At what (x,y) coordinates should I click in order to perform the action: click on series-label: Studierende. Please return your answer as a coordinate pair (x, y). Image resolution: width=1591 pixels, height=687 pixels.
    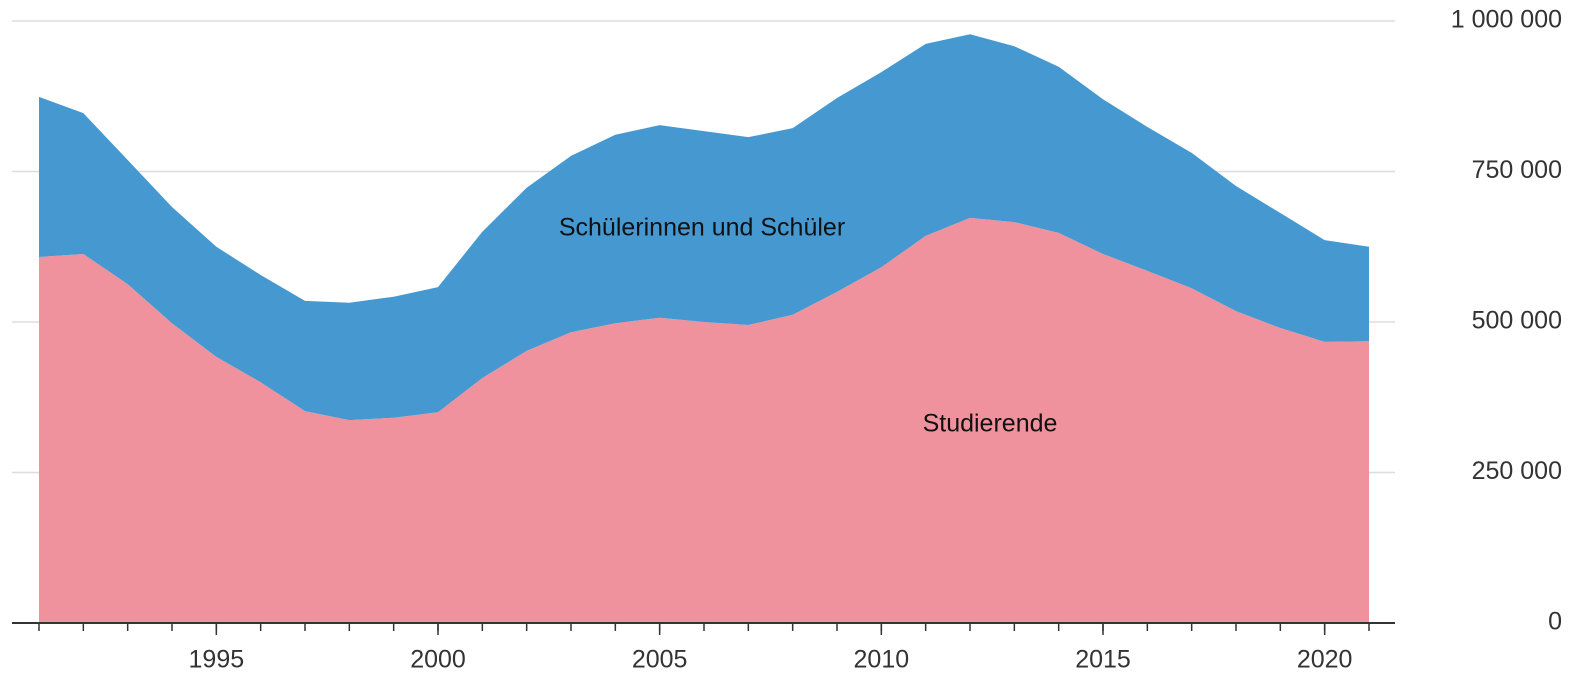
    Looking at the image, I should click on (990, 424).